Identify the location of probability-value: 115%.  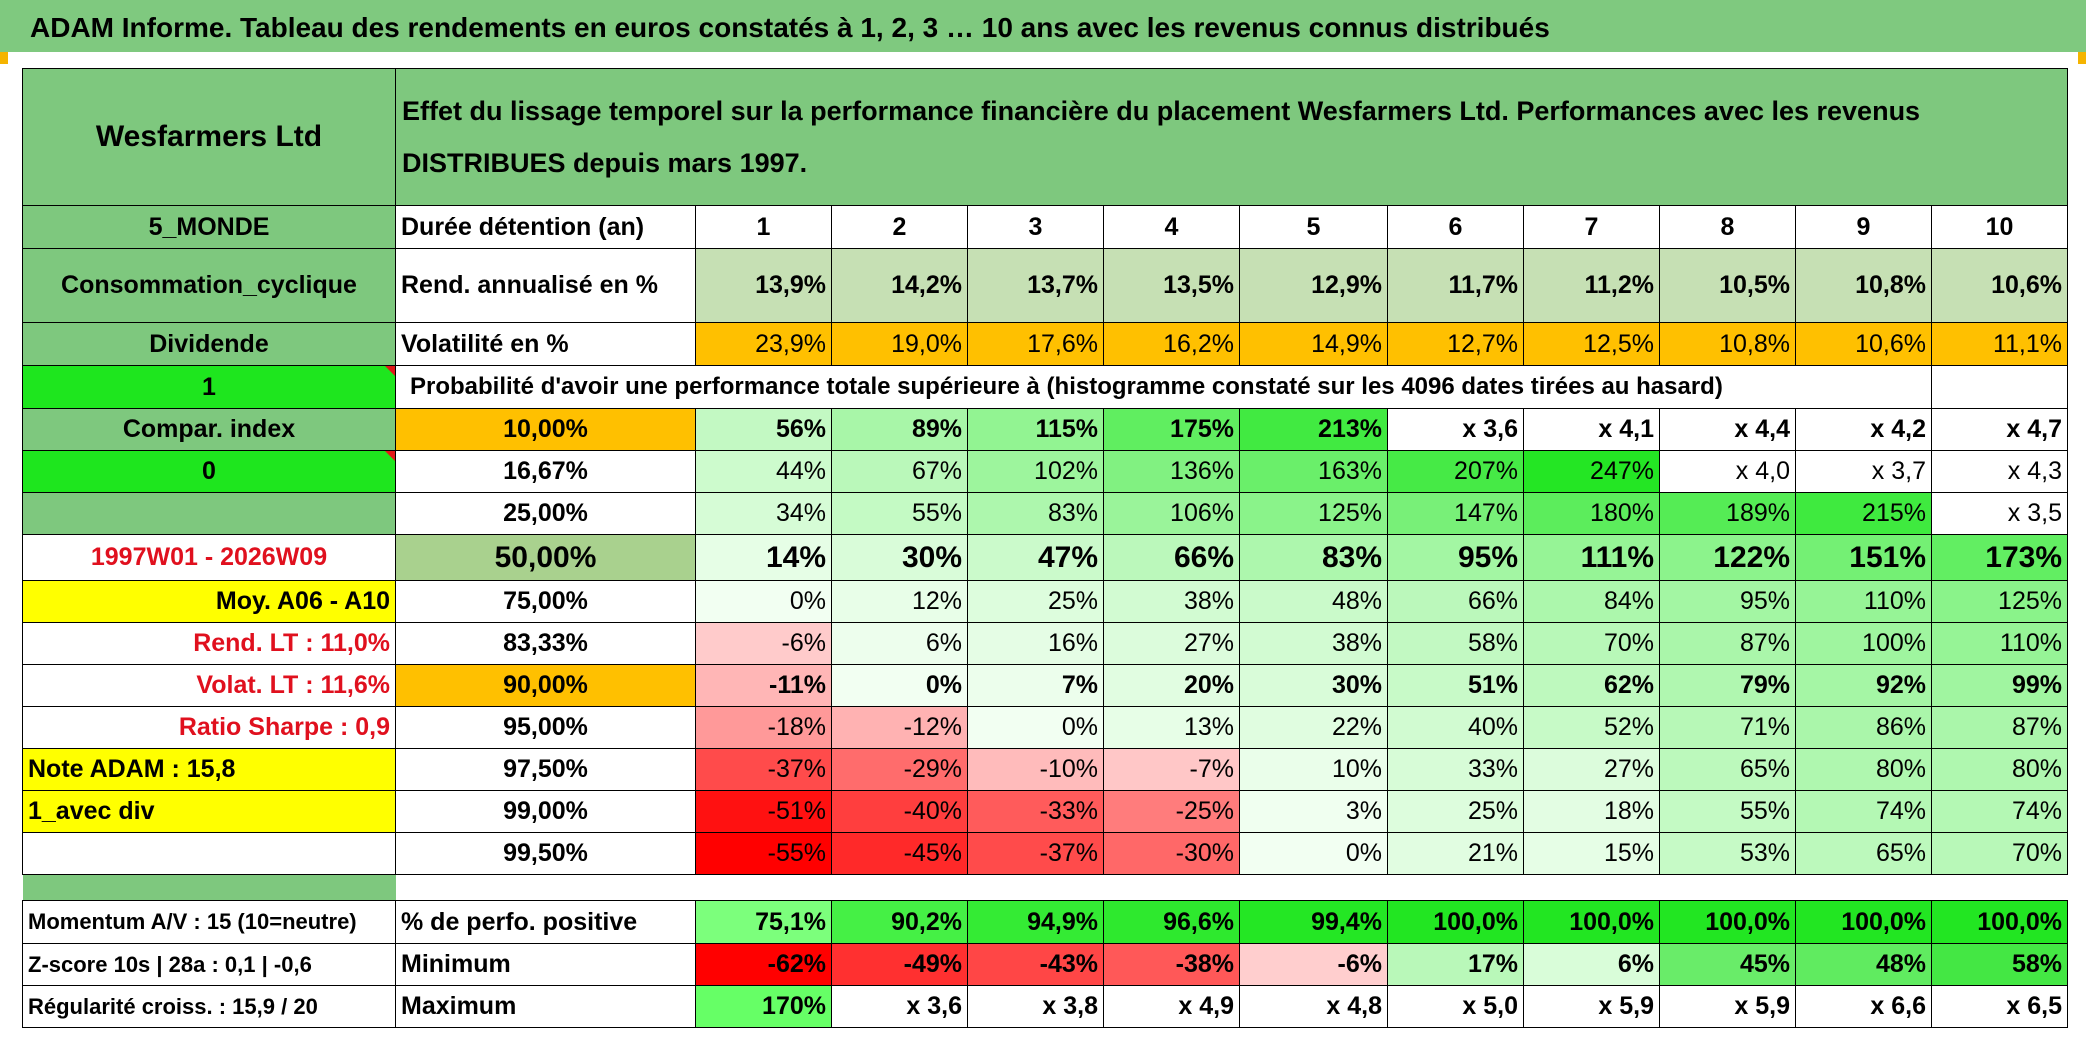
(1035, 429).